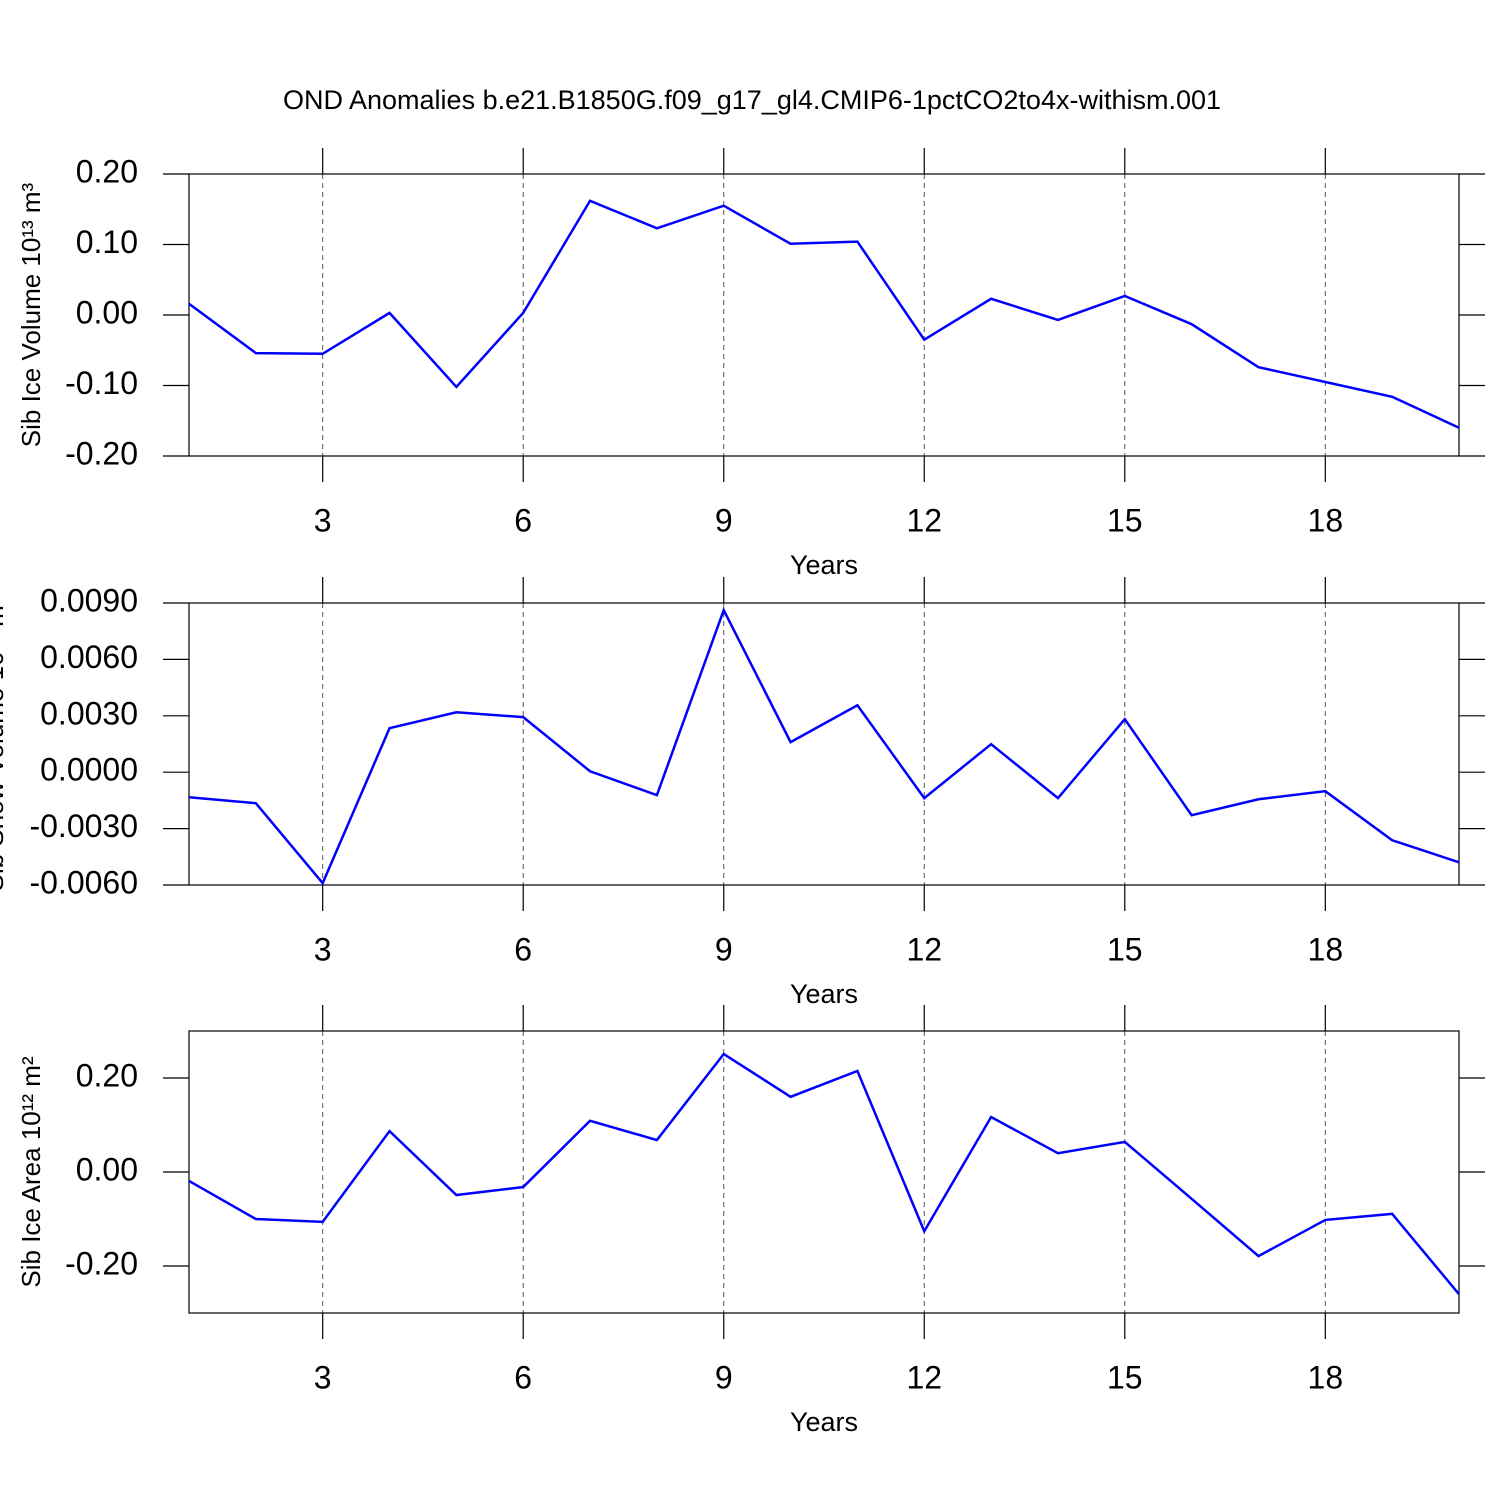  Describe the element at coordinates (89, 770) in the screenshot. I see `y-tick-label: 0.0000` at that location.